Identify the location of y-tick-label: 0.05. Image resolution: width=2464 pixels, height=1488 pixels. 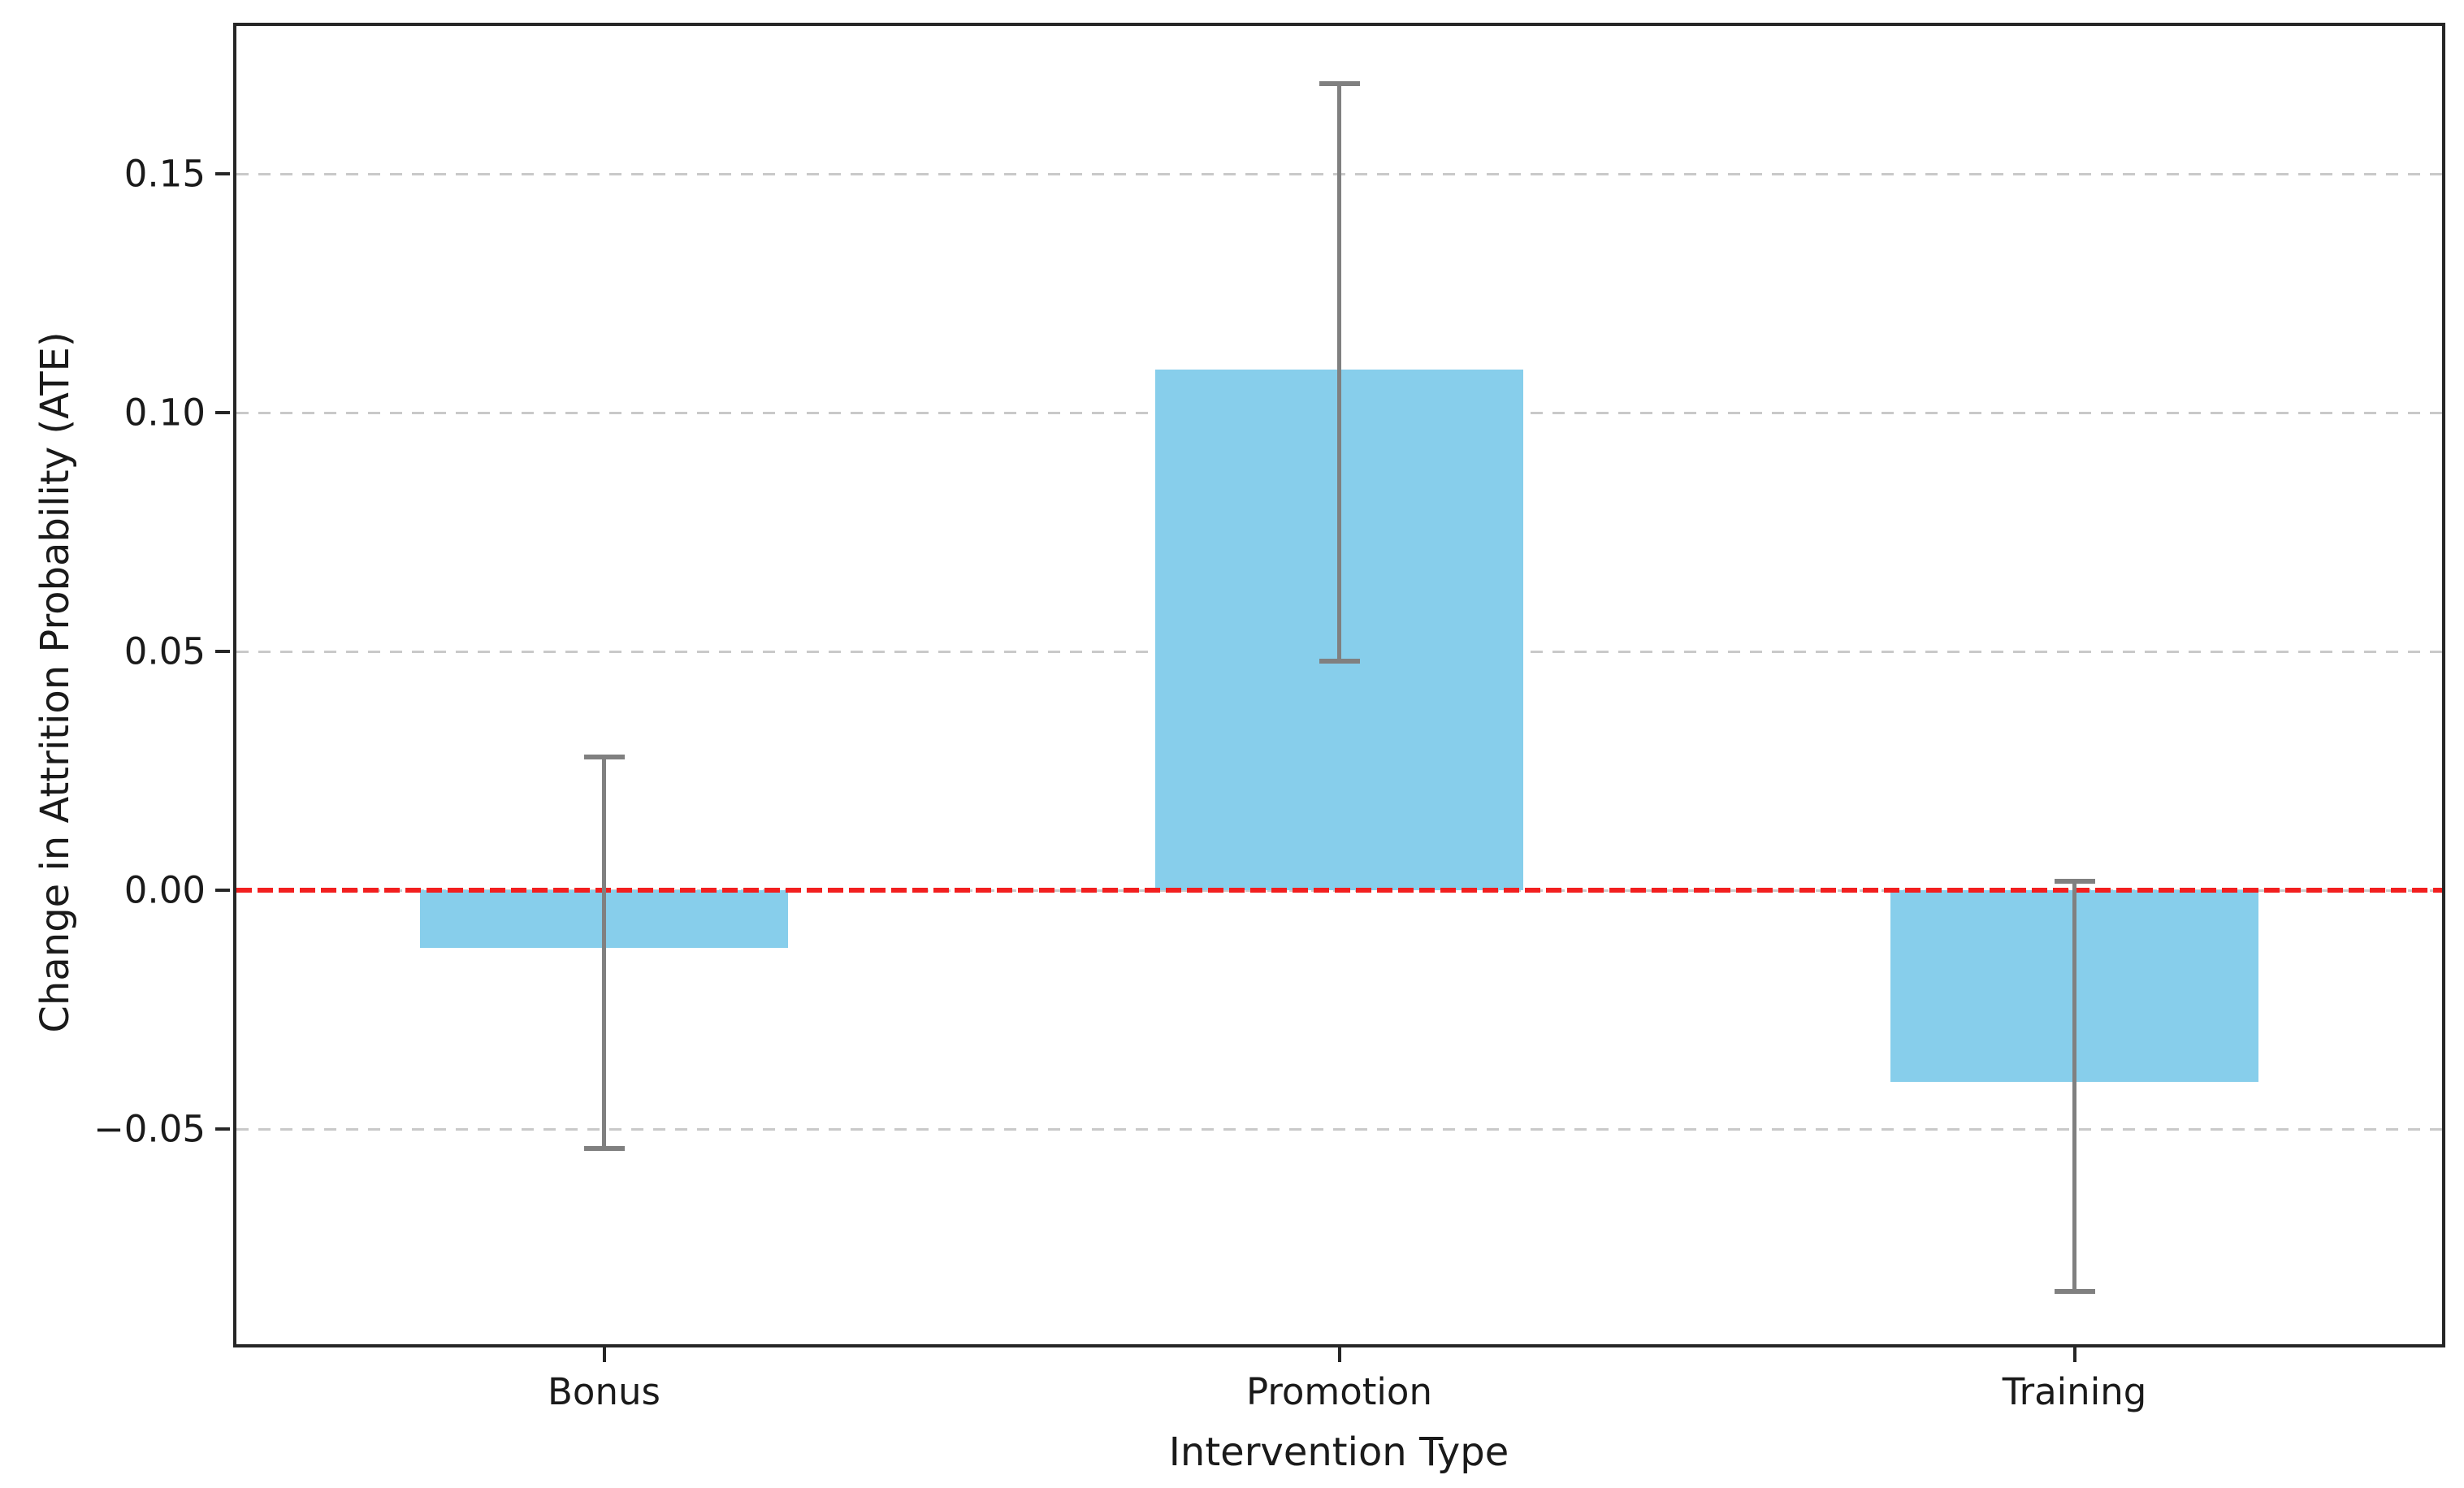
(164, 651).